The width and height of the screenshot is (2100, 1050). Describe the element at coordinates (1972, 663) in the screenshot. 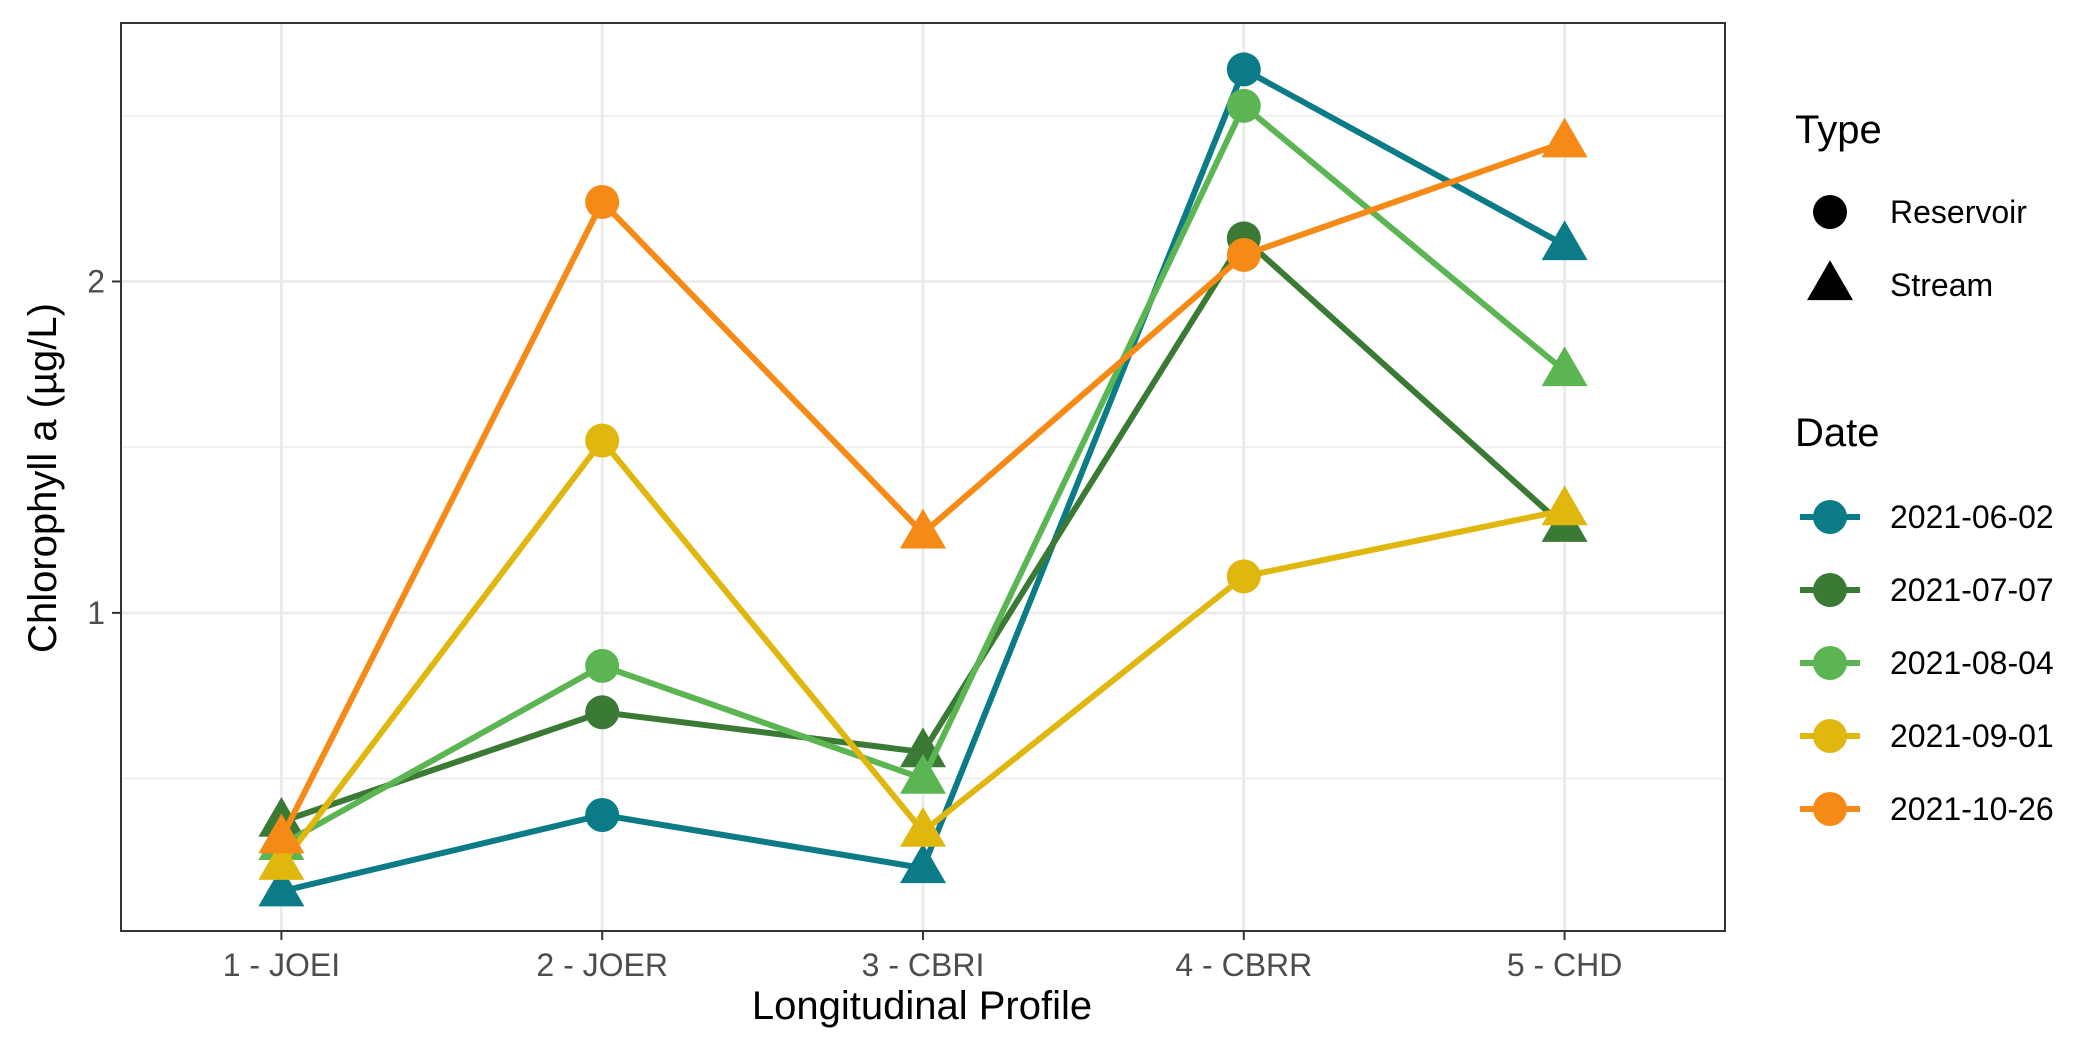

I see `legend-label-2021-08-04: 2021-08-04` at that location.